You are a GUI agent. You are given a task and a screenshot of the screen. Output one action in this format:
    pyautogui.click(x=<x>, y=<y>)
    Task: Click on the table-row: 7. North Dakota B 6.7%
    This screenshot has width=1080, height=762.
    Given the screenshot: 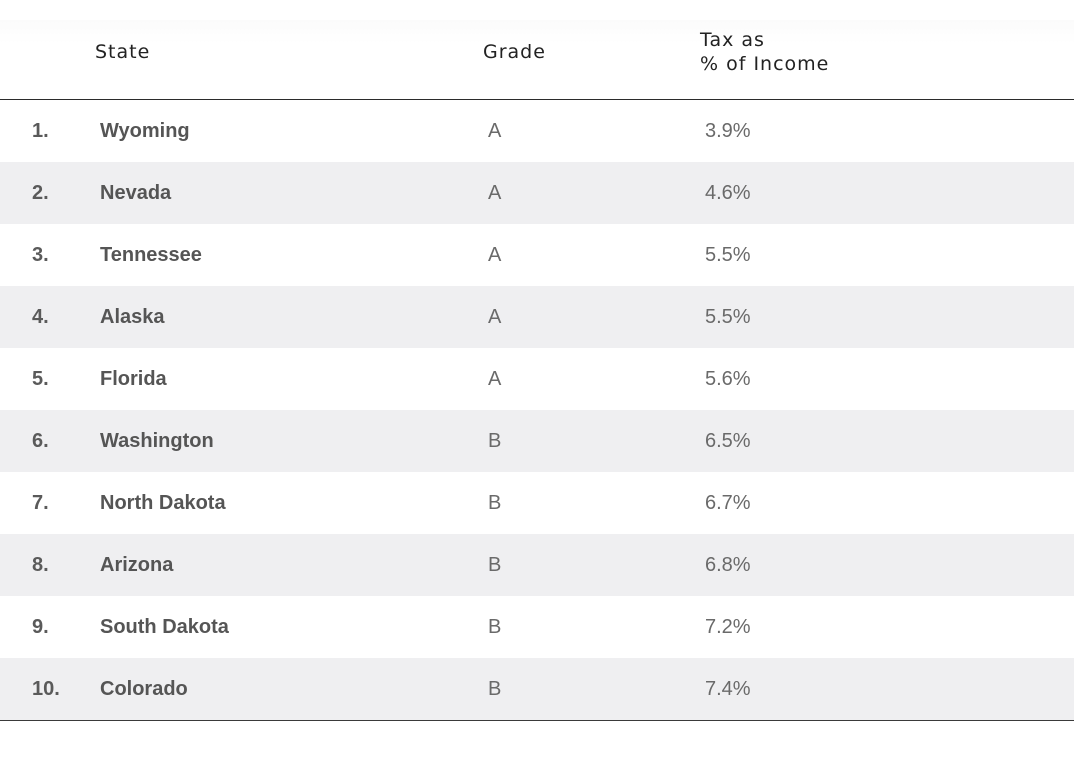 What is the action you would take?
    pyautogui.click(x=537, y=503)
    